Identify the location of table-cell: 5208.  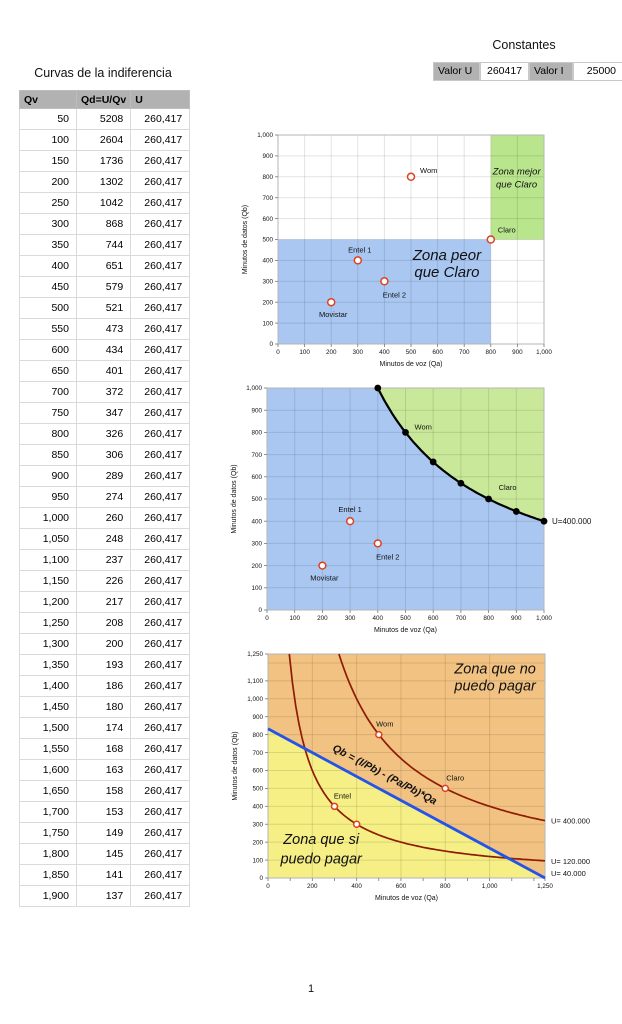
(103, 119).